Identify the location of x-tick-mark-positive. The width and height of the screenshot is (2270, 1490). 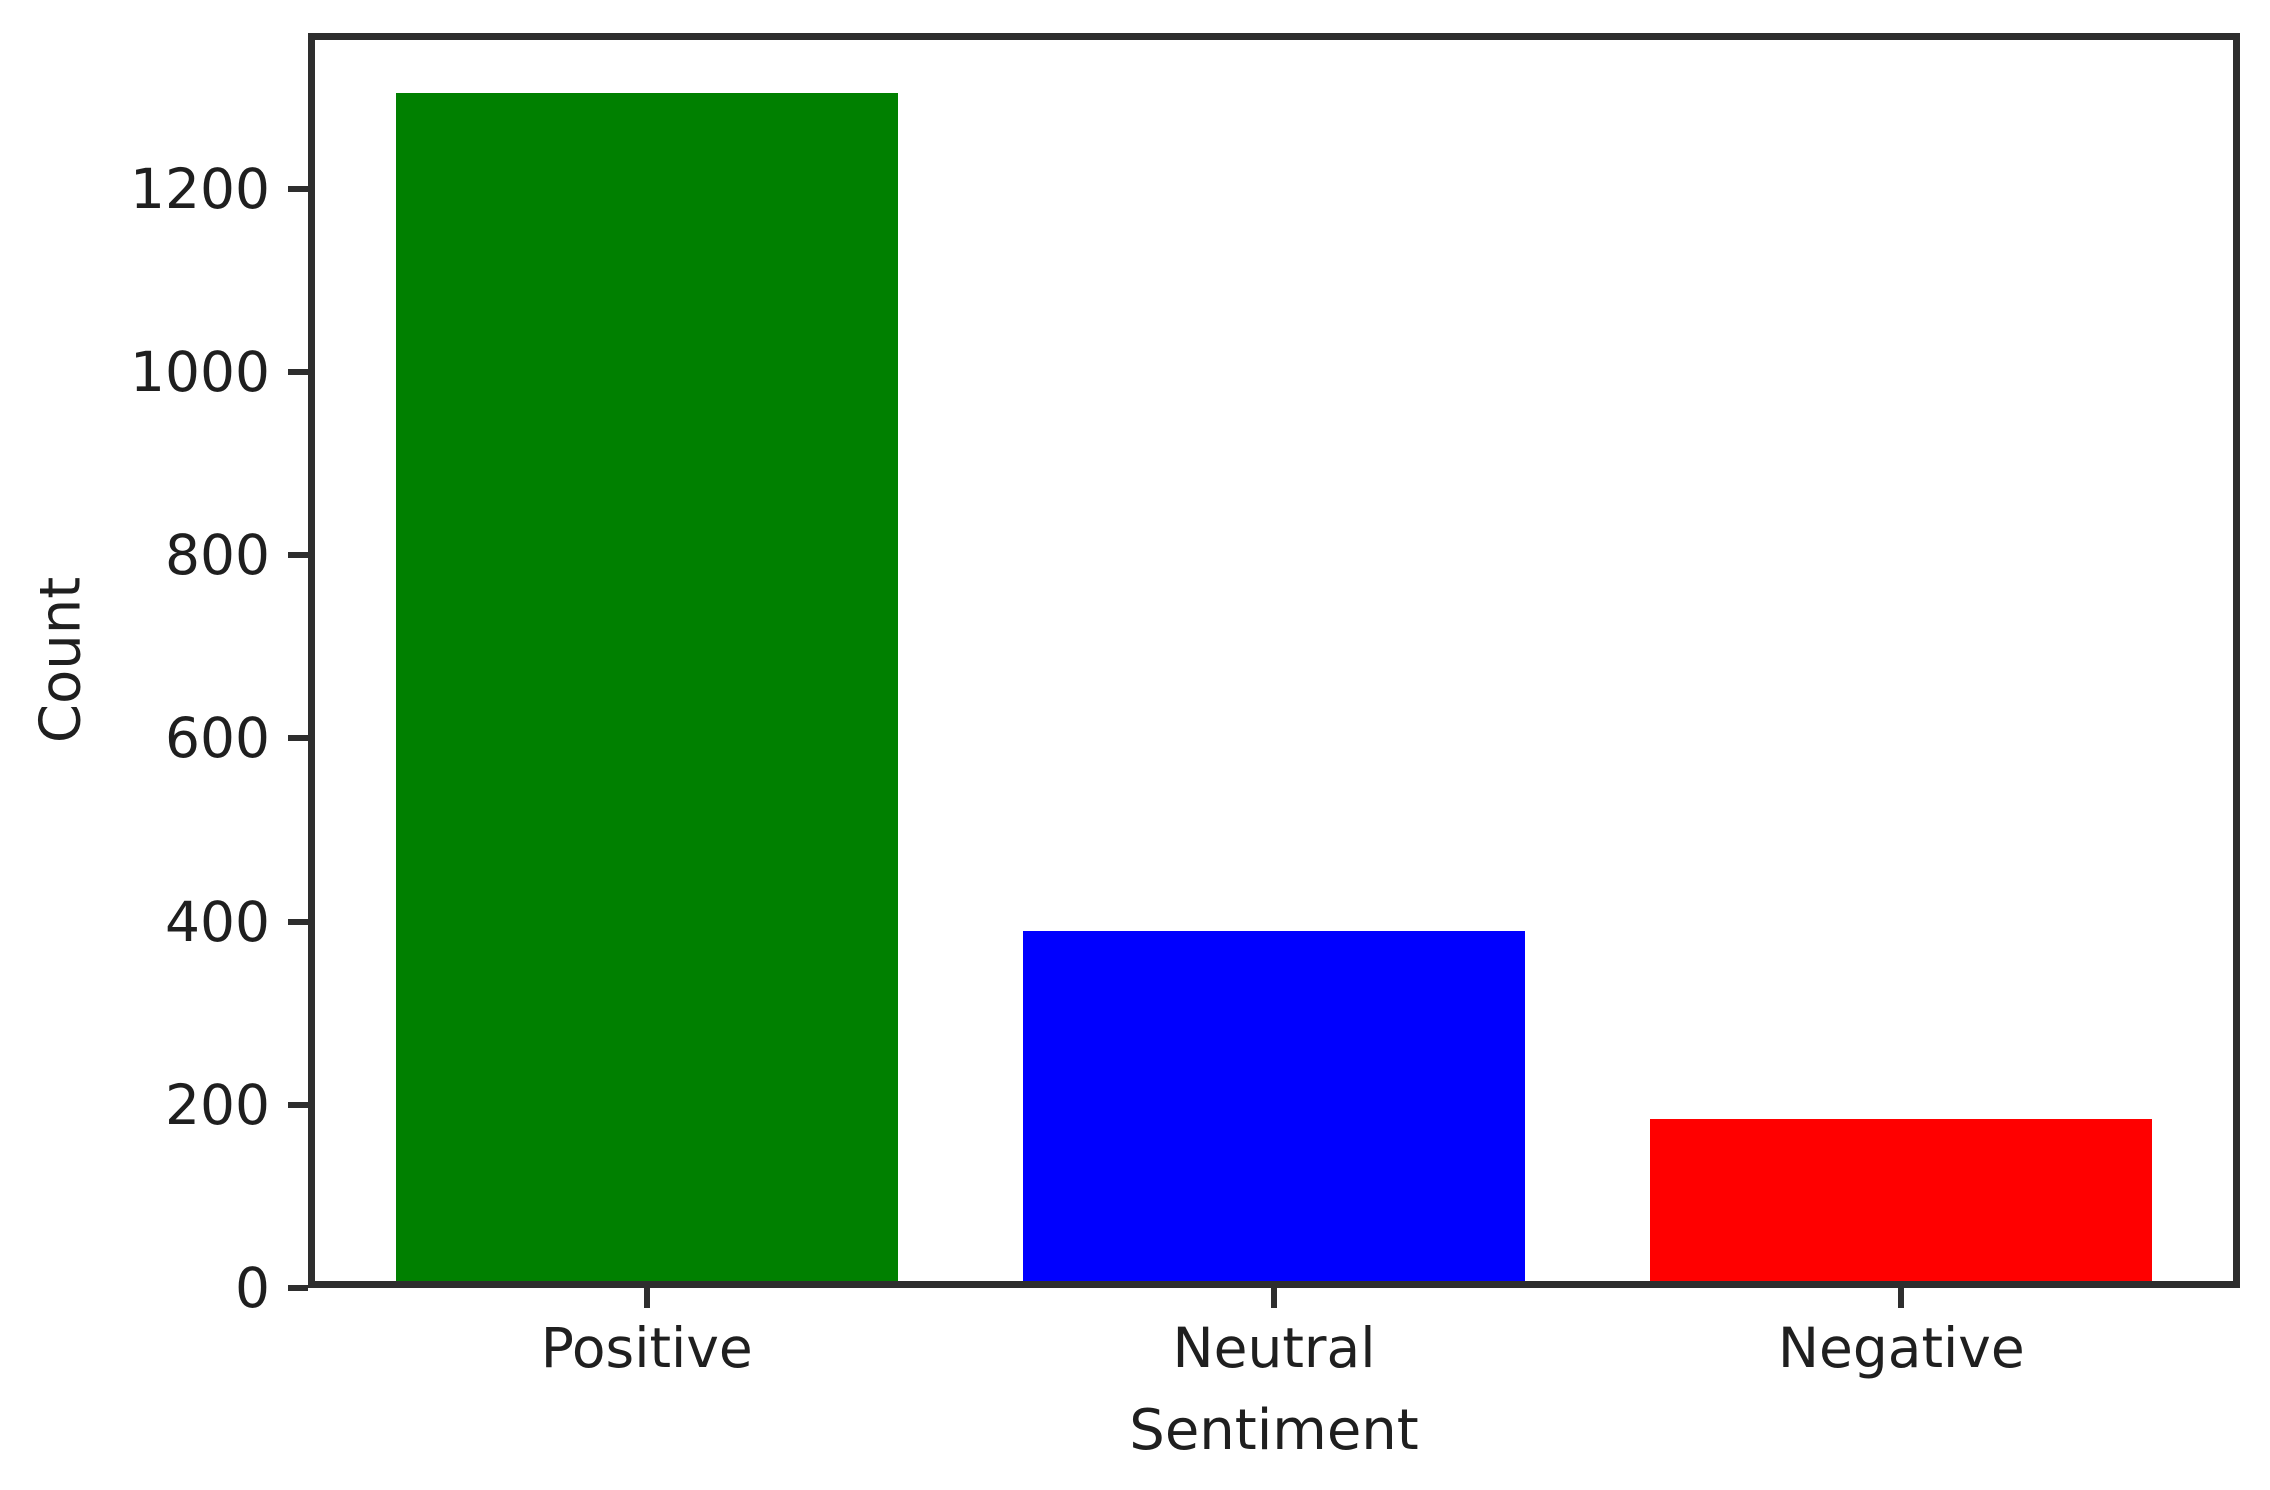
(646, 1298).